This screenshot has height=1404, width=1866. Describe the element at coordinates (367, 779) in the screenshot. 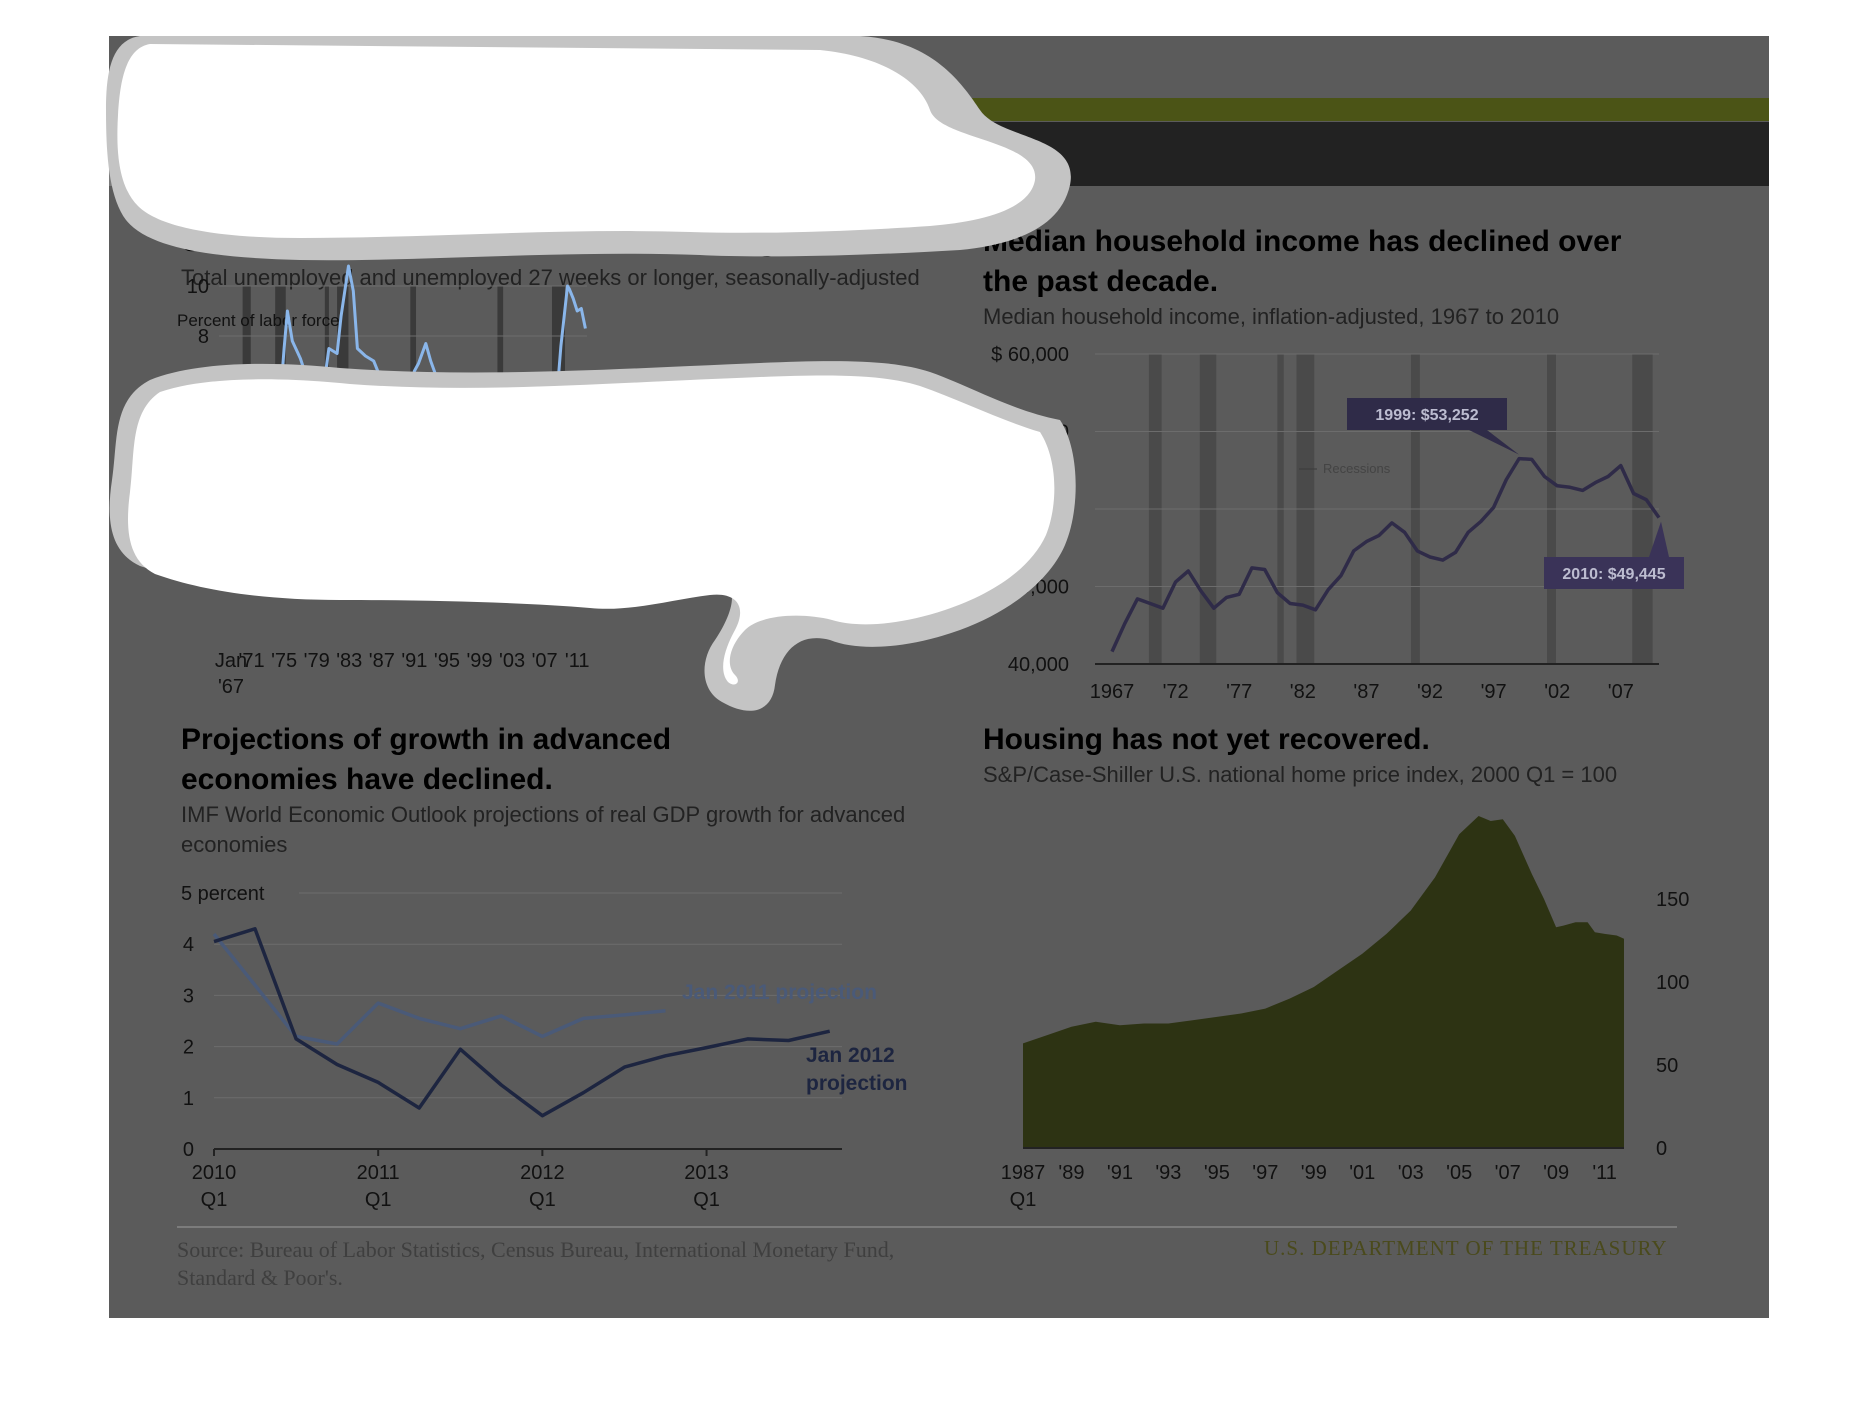

I see `gdp-chart-title-line2: economies have declined.` at that location.